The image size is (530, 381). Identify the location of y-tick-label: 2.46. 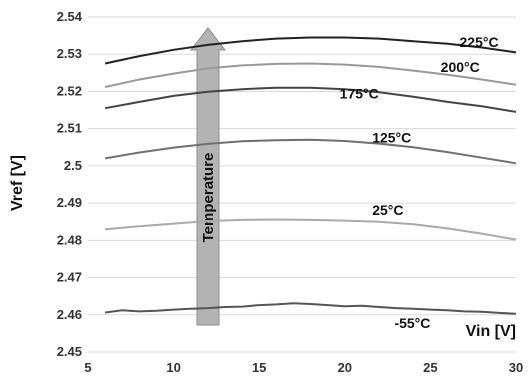
(69, 314).